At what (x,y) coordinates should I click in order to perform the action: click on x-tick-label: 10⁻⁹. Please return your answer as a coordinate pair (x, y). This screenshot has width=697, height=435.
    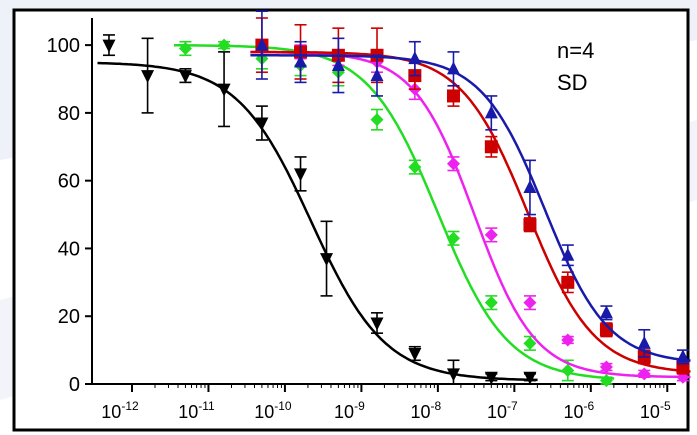
    Looking at the image, I should click on (349, 410).